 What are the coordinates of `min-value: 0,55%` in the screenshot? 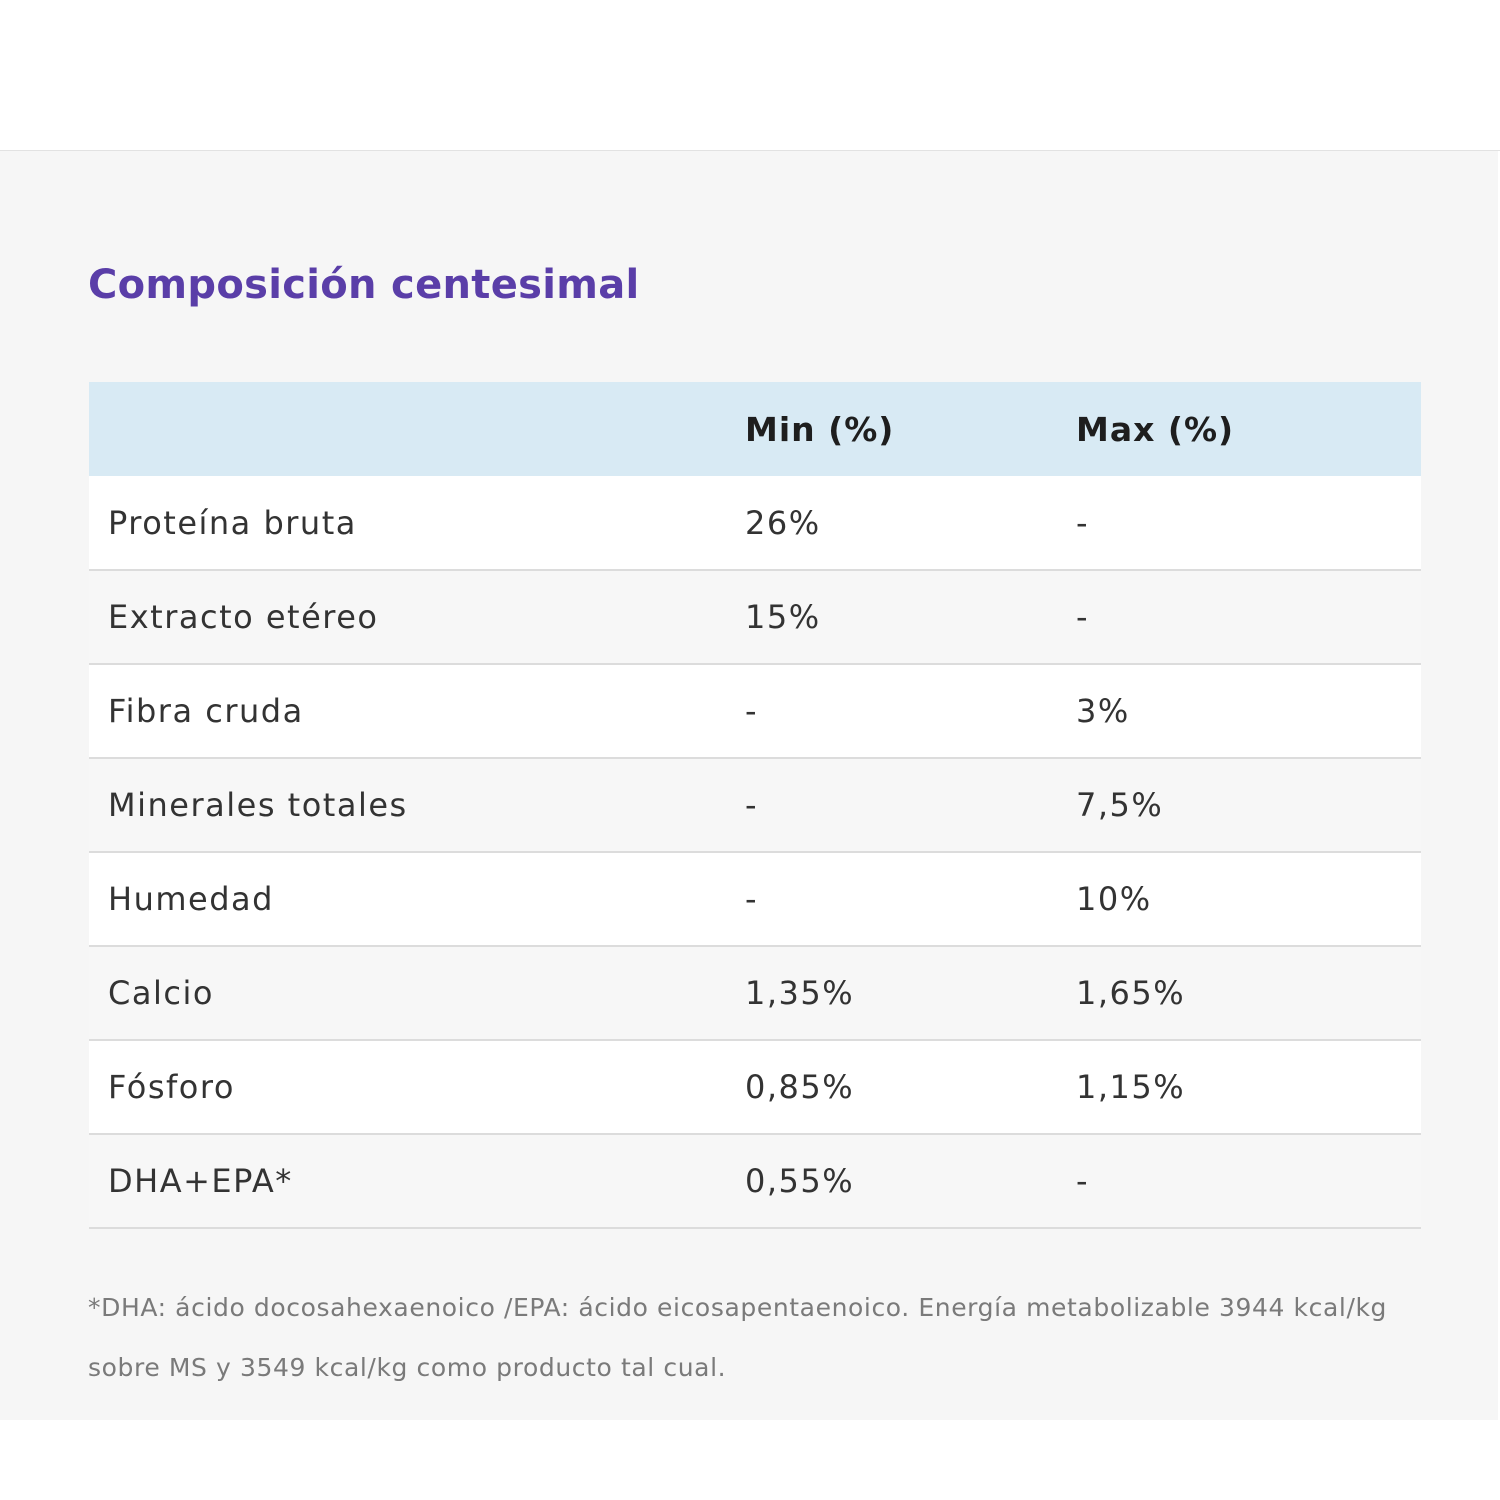 It's located at (800, 1181).